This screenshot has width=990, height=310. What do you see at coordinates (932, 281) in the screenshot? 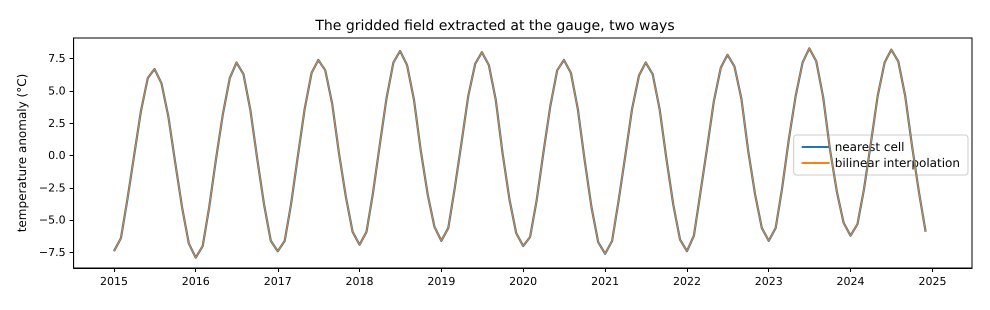
I see `x-tick-label: 2025` at bounding box center [932, 281].